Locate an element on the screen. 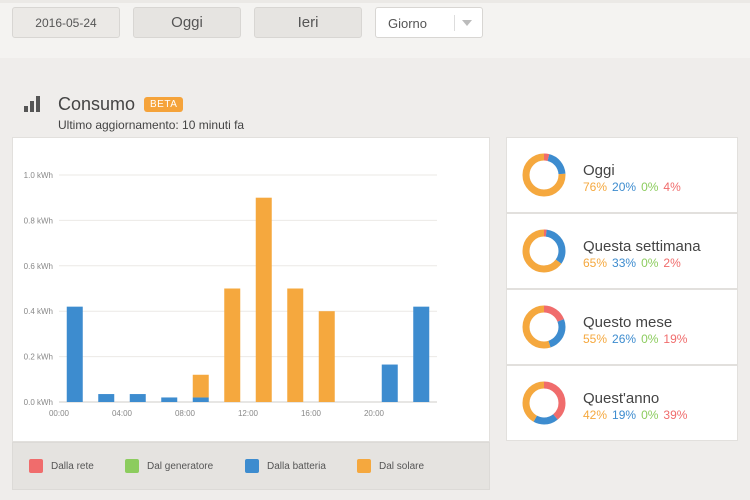 The height and width of the screenshot is (500, 750). select-separator is located at coordinates (454, 23).